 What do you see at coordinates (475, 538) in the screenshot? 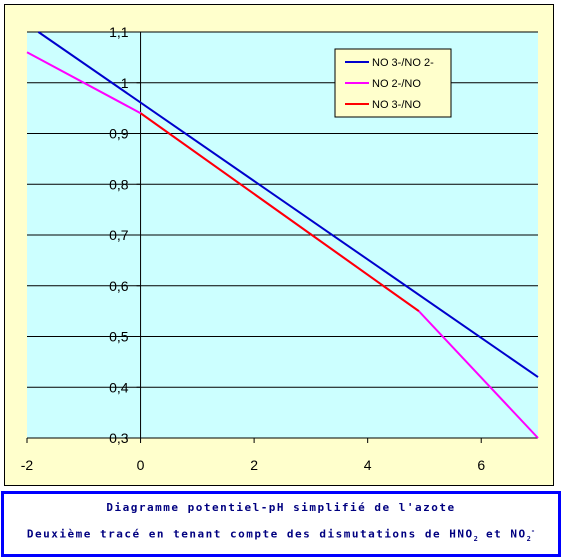
I see `caption-subscript-1: 2` at bounding box center [475, 538].